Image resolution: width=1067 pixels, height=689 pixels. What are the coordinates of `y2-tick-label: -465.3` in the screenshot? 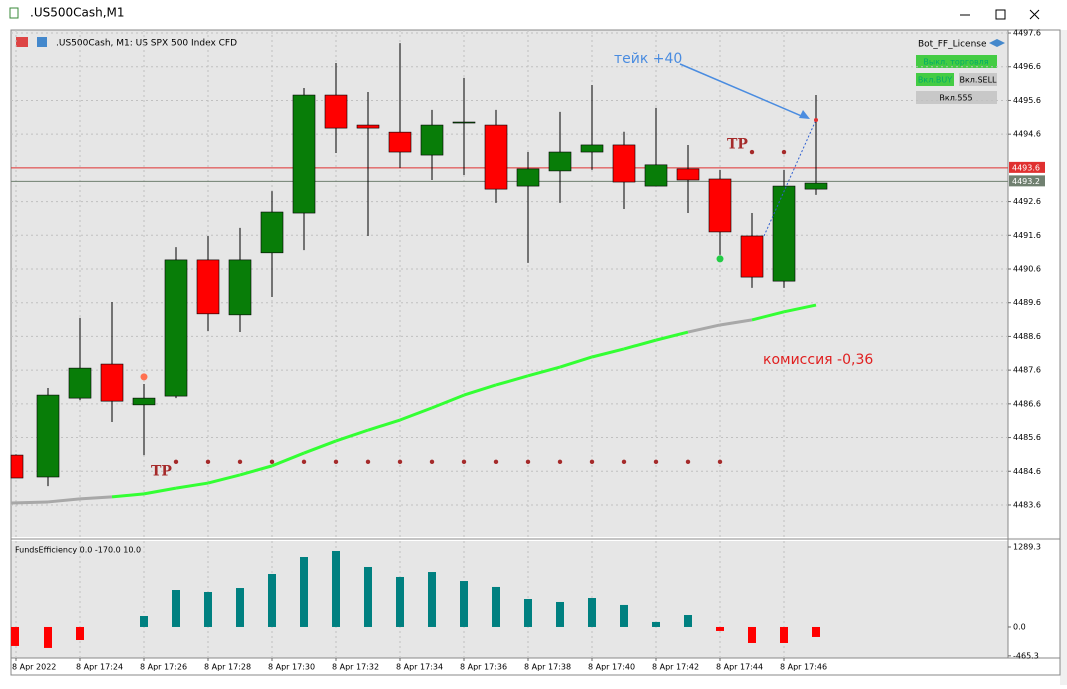 It's located at (1026, 655).